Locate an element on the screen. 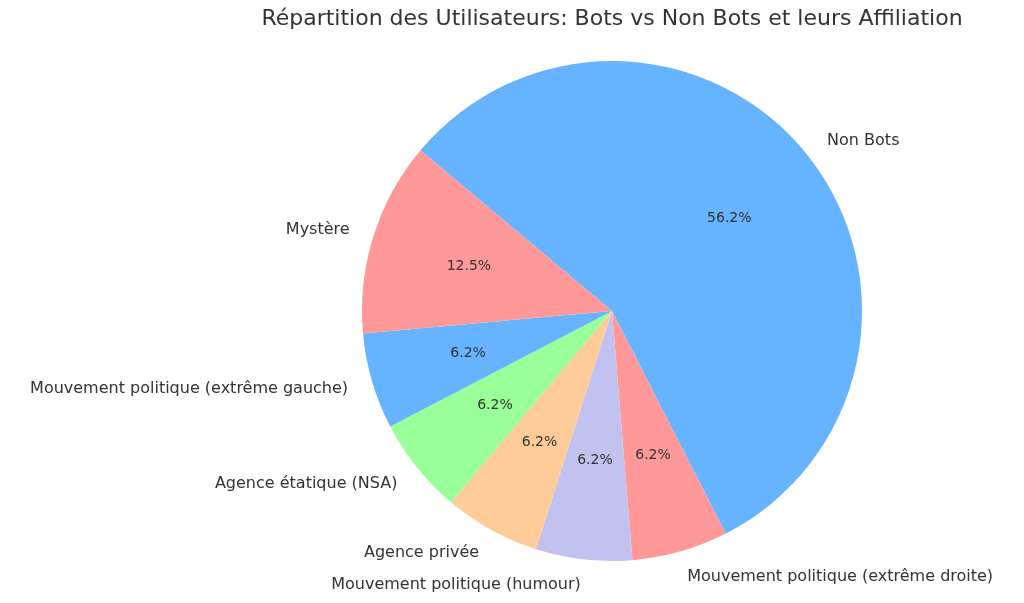 The image size is (1024, 603). slice-label: Agence privée is located at coordinates (421, 551).